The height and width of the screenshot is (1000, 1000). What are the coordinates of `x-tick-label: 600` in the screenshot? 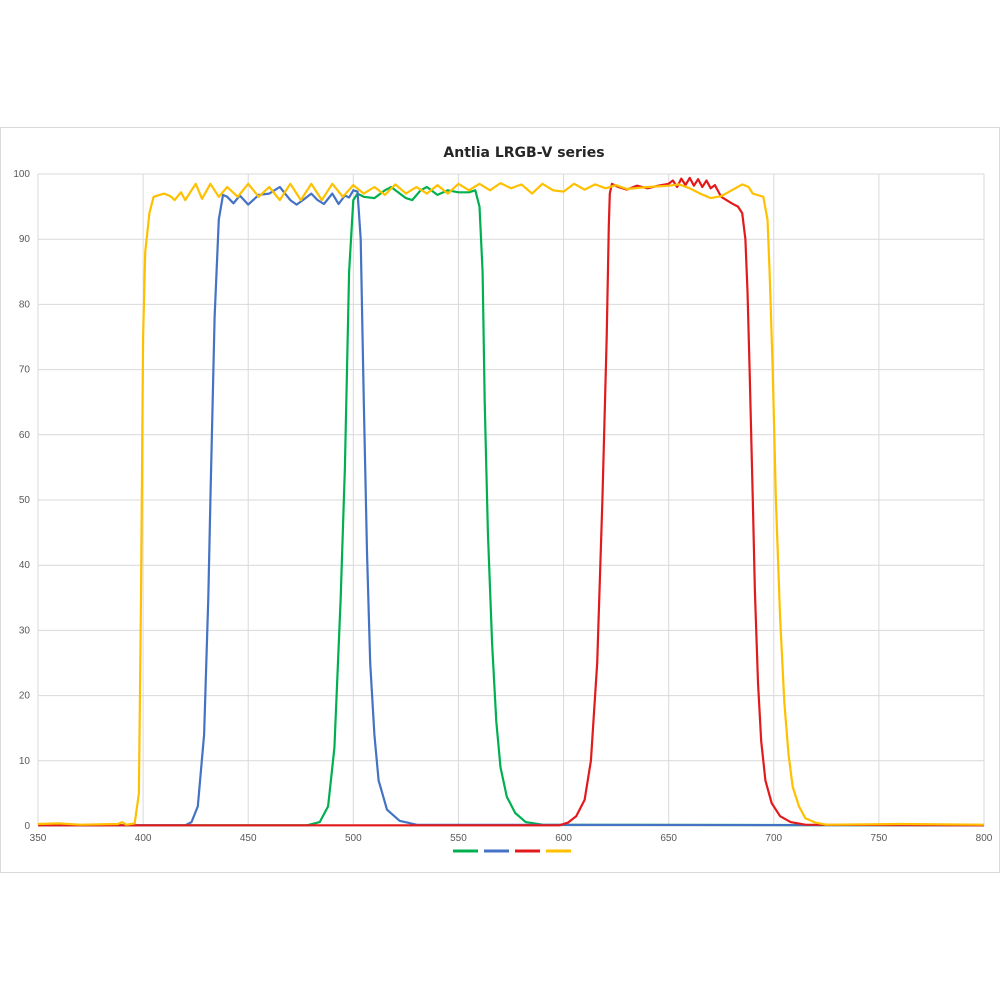 It's located at (563, 838).